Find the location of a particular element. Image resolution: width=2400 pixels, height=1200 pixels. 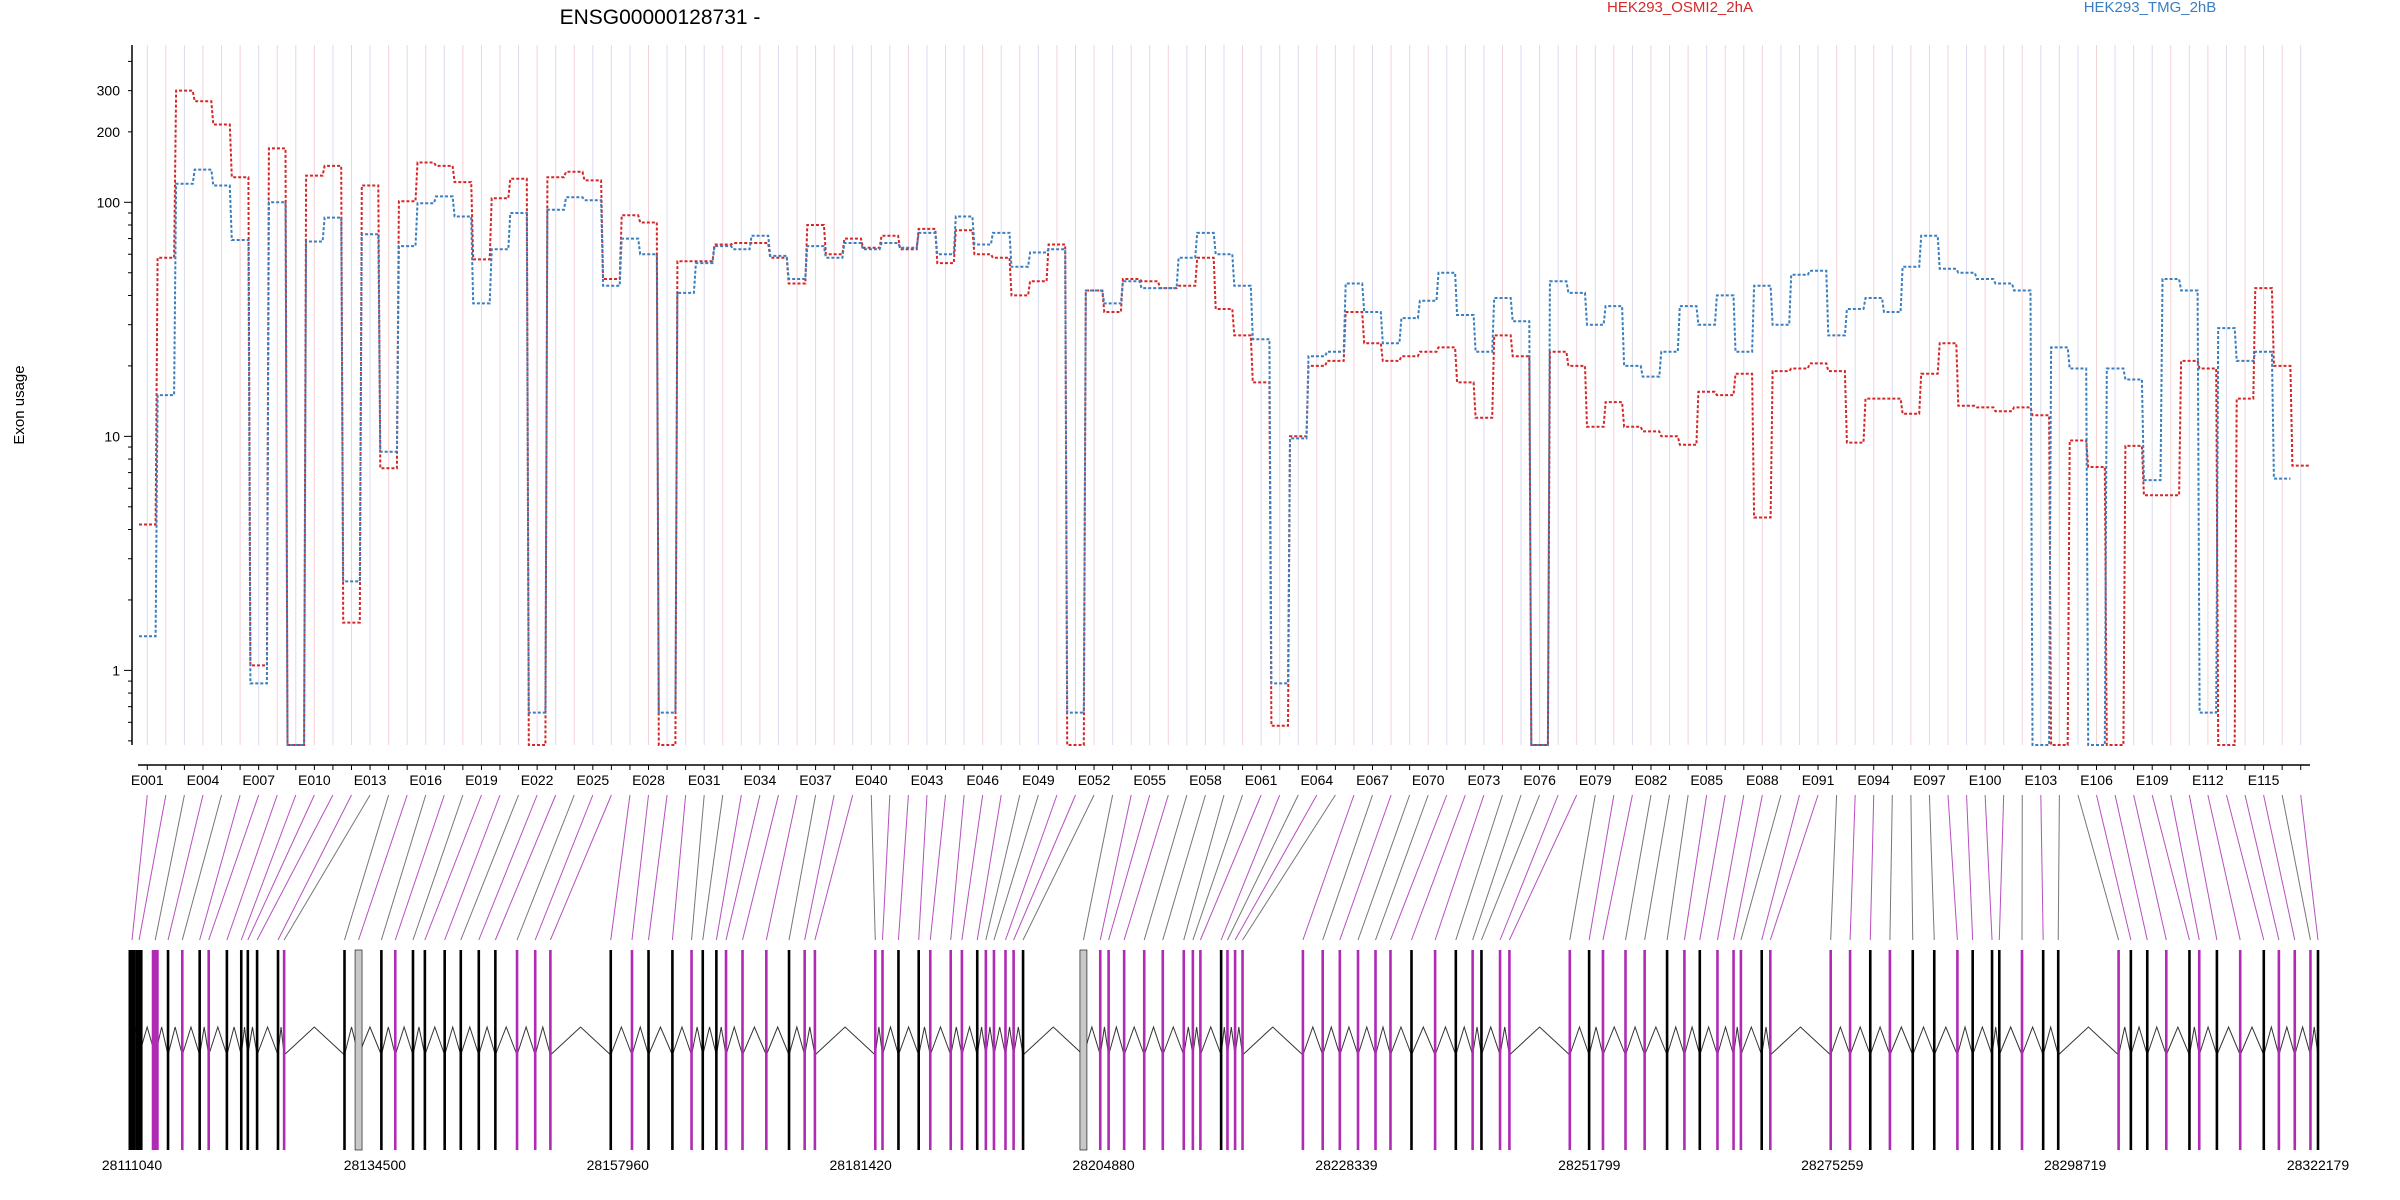

x-tick-label: E022 is located at coordinates (537, 780).